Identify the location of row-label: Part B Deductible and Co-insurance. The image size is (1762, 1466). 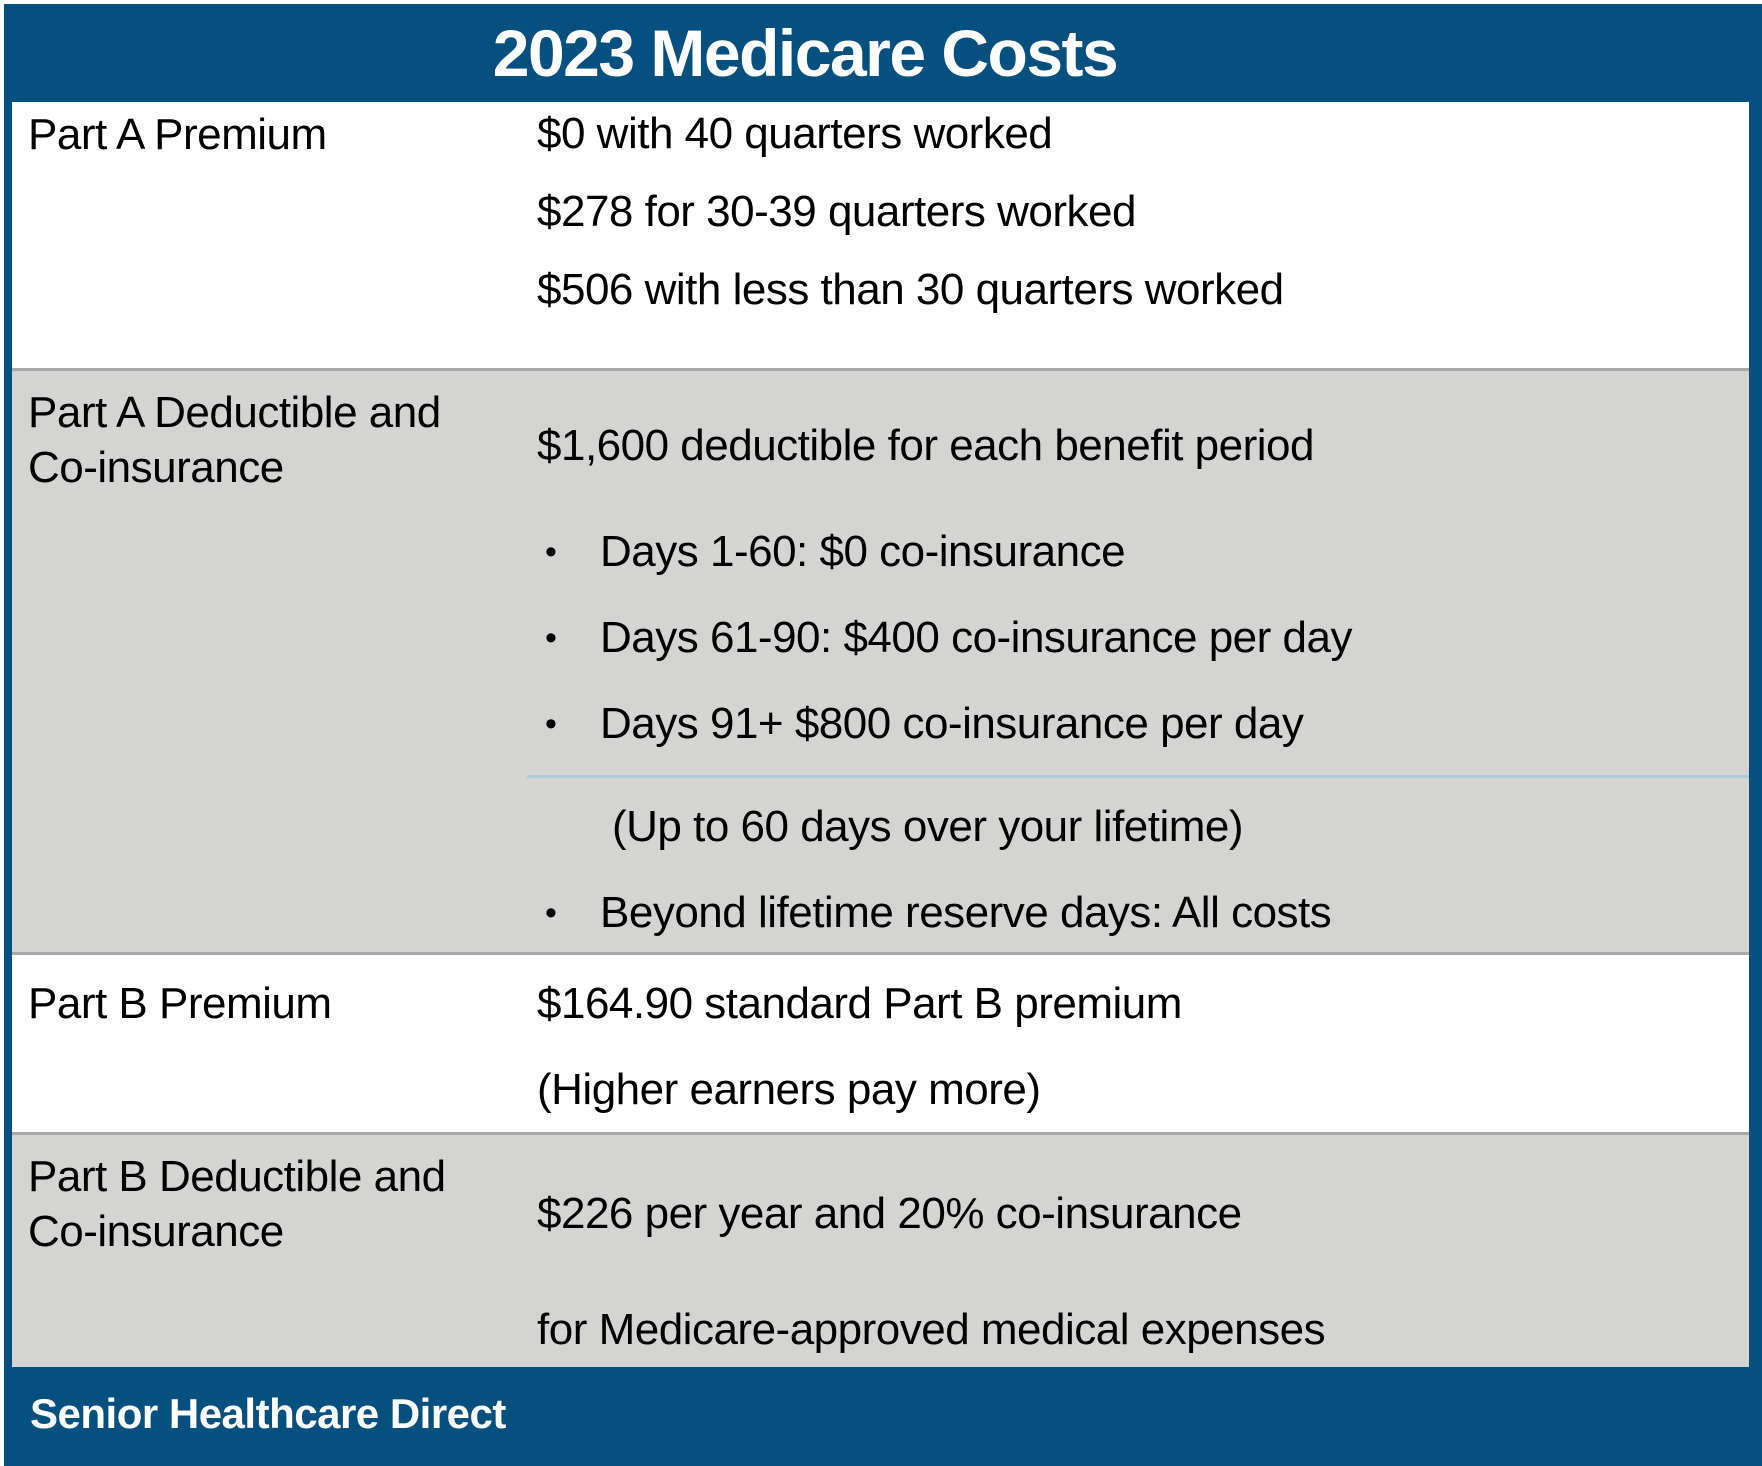
(264, 1251).